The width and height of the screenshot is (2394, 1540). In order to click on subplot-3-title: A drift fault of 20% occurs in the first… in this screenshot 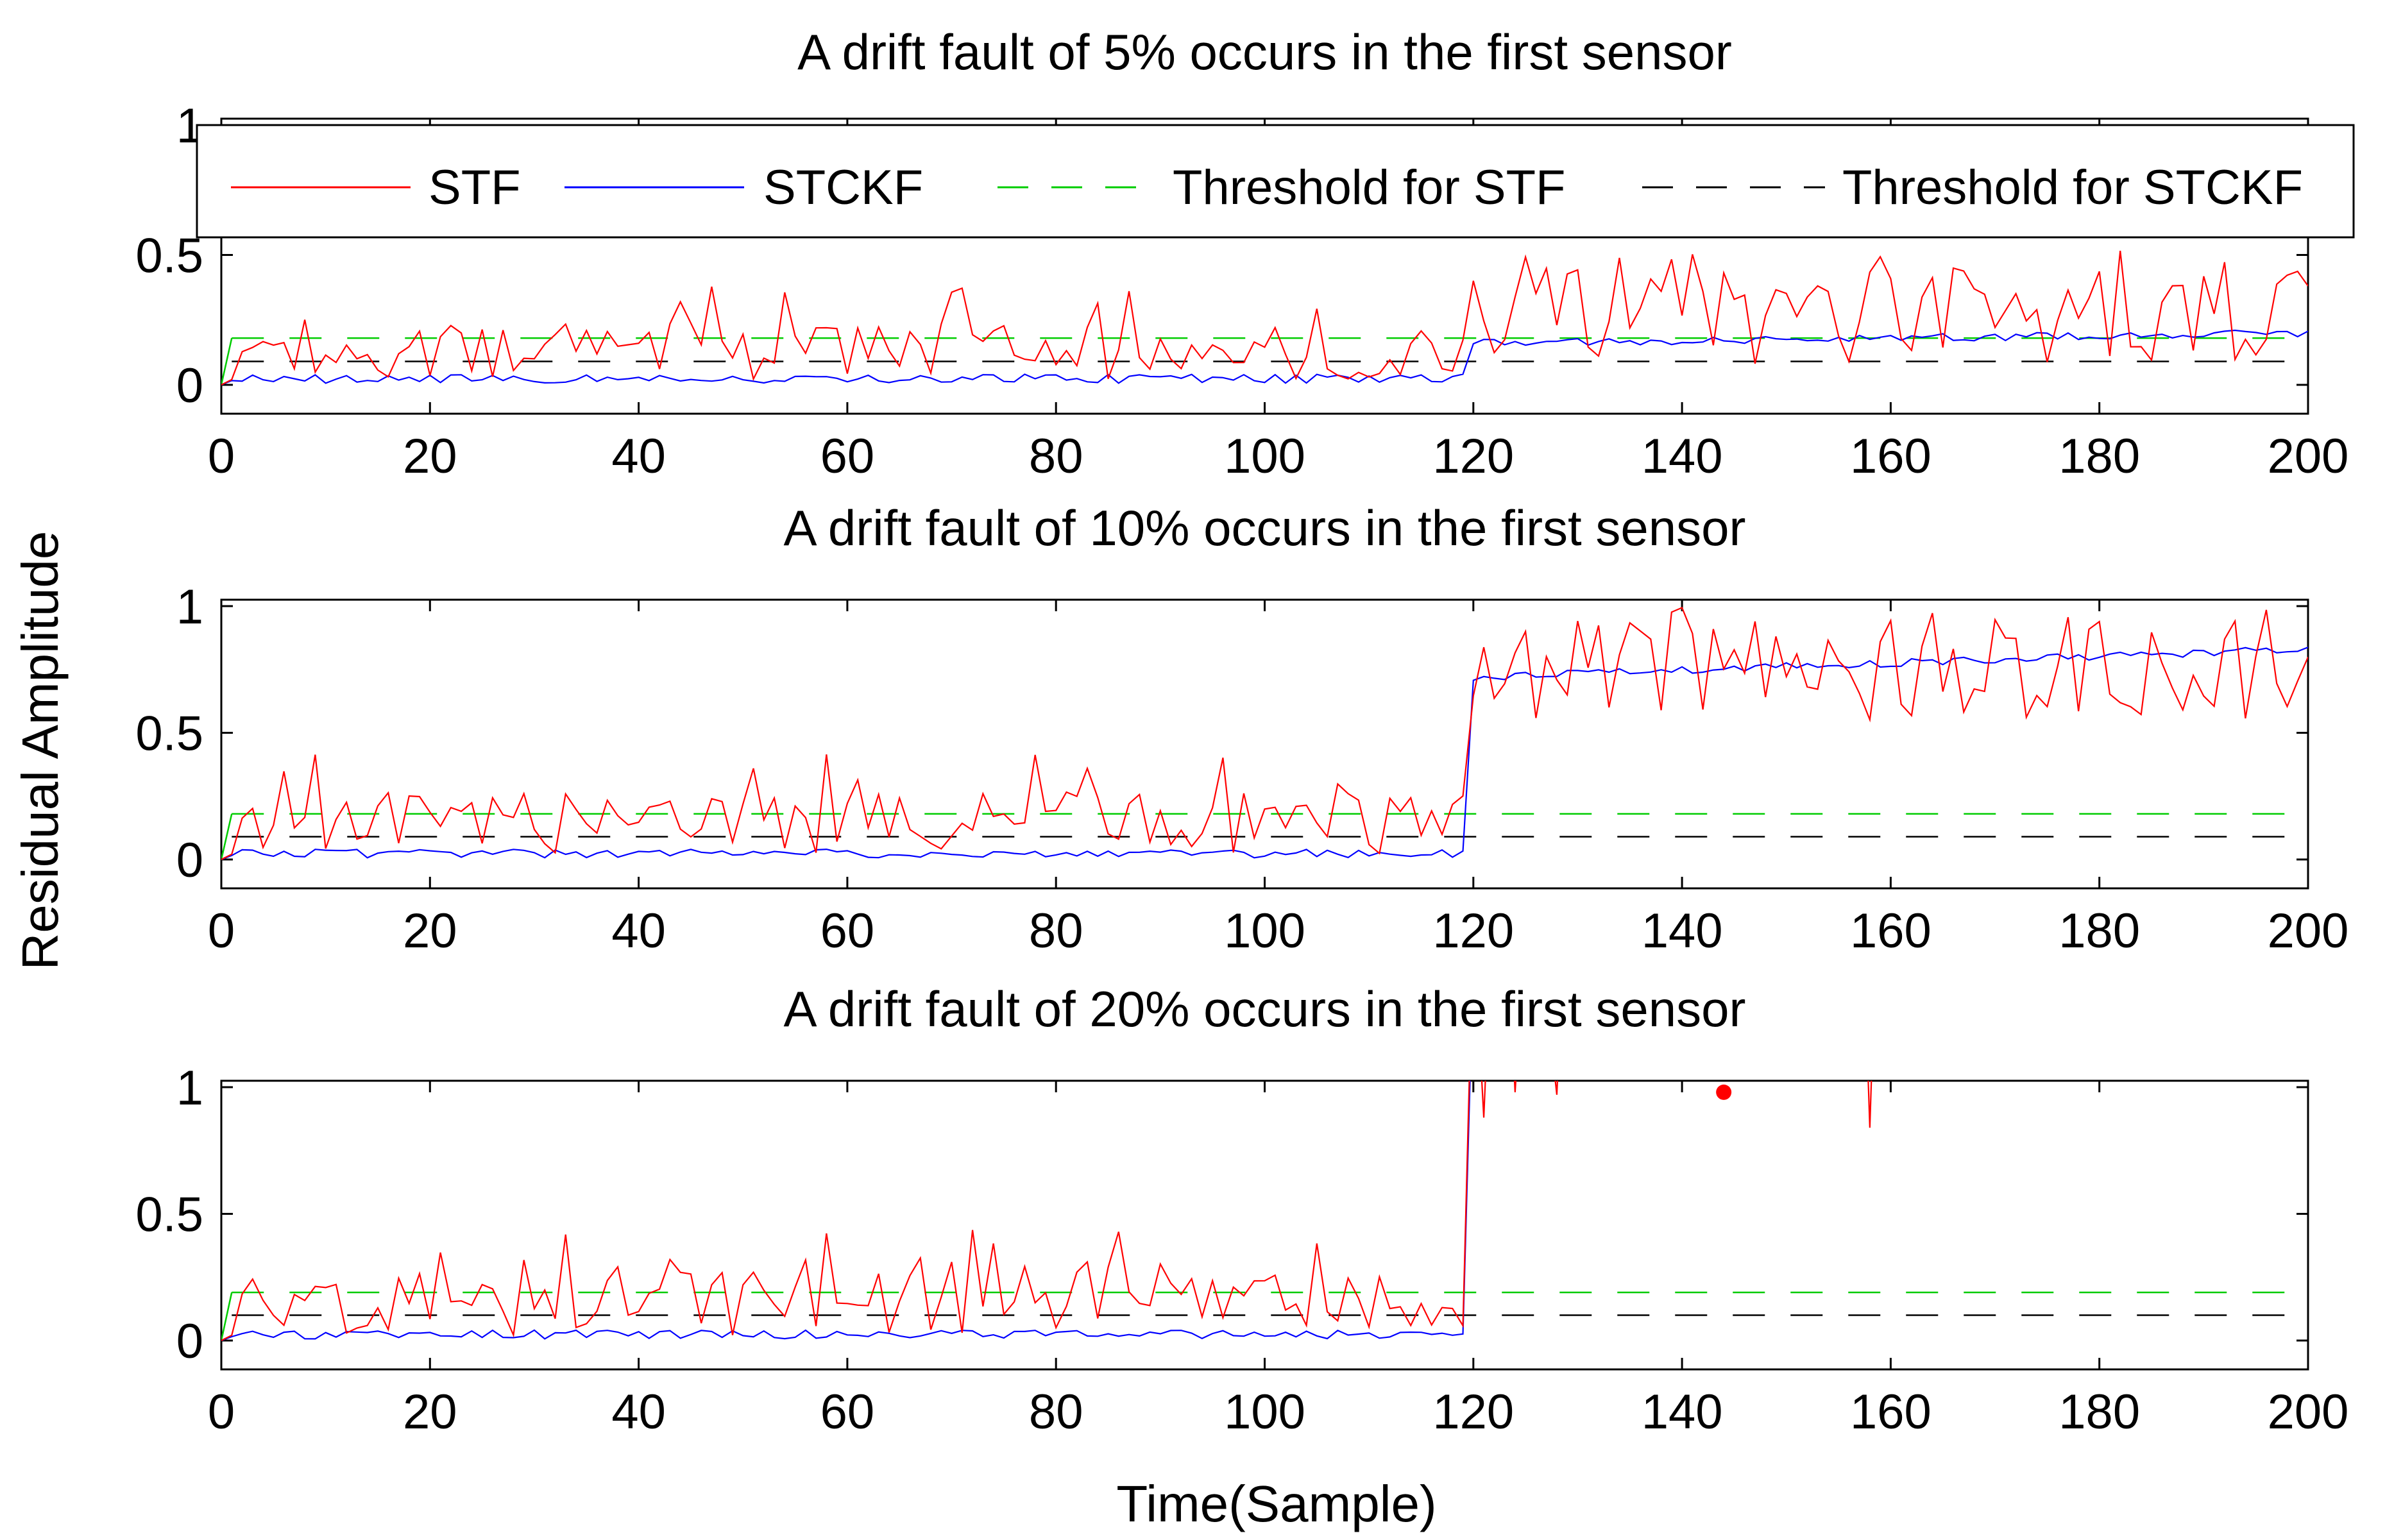, I will do `click(1264, 1009)`.